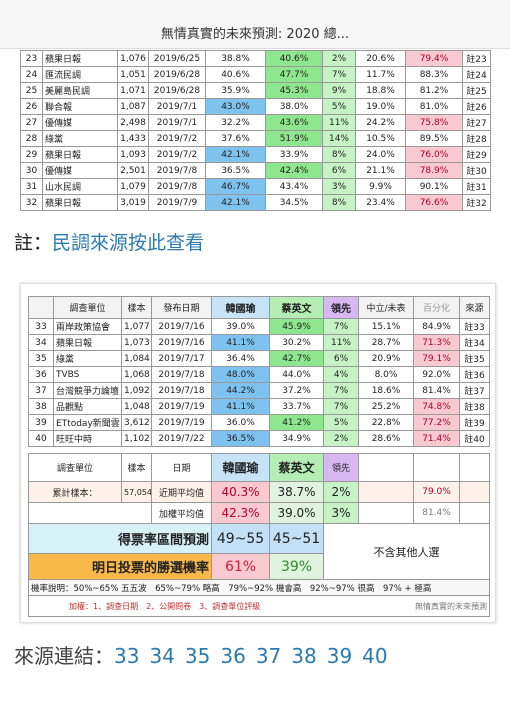 The height and width of the screenshot is (708, 510). Describe the element at coordinates (375, 656) in the screenshot. I see `source-link: 40` at that location.